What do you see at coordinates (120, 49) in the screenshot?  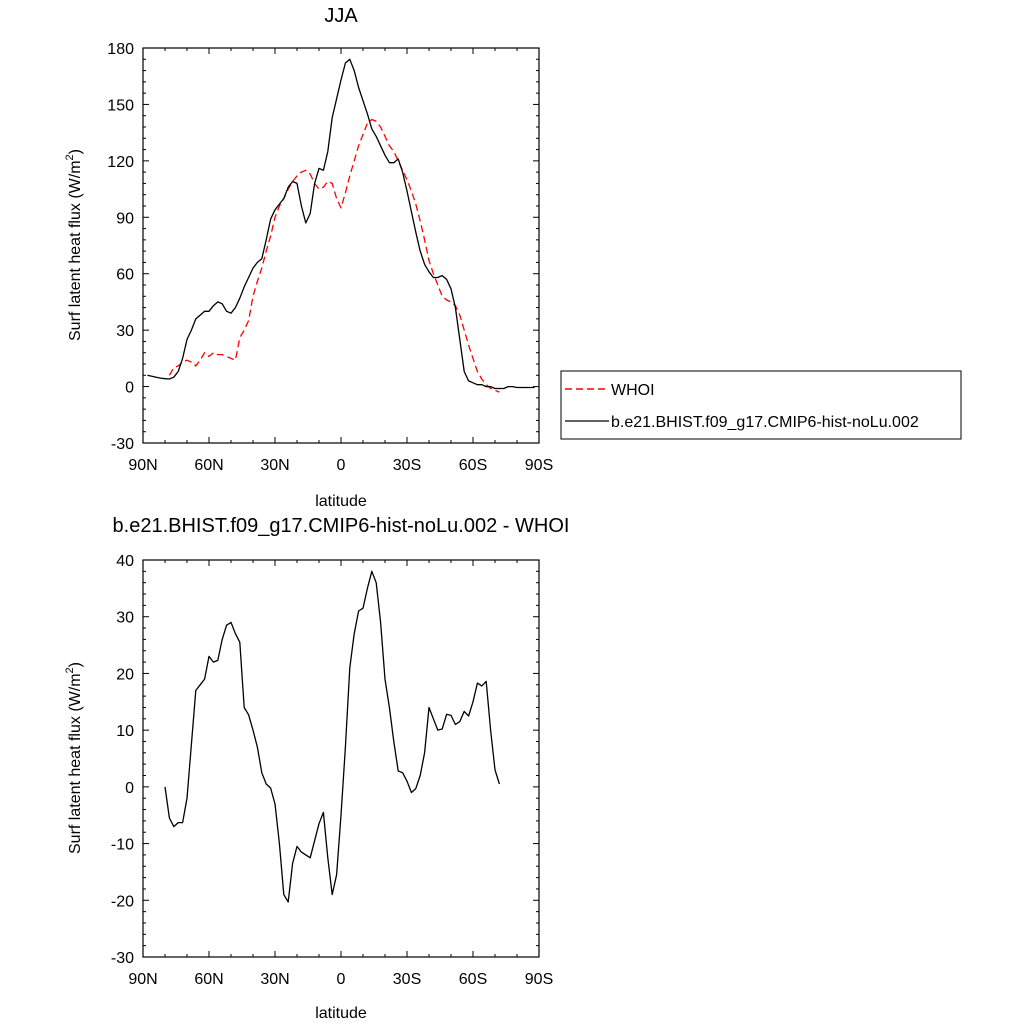 I see `y-tick-label: 180` at bounding box center [120, 49].